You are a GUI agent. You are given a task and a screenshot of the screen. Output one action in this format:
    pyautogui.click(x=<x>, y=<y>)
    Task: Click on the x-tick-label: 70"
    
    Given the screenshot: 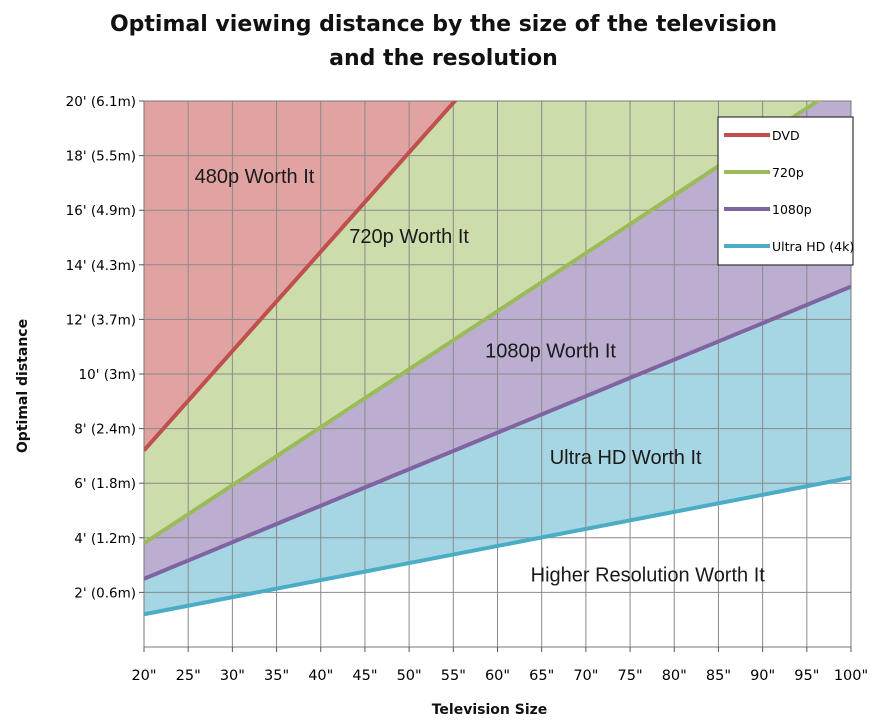 What is the action you would take?
    pyautogui.click(x=585, y=676)
    